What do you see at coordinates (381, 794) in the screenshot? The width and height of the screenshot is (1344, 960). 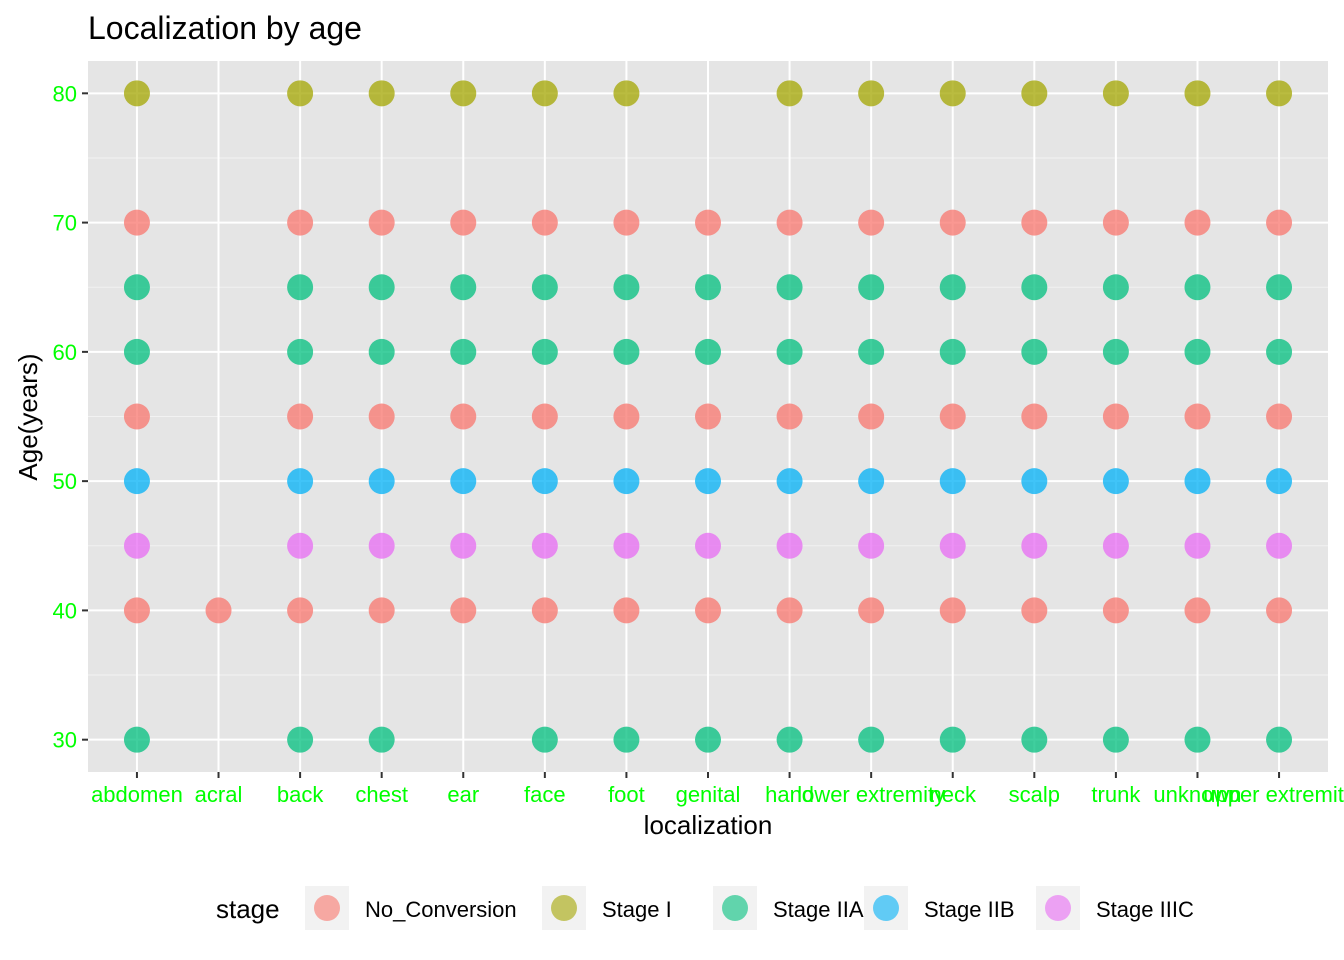 I see `x-tick-label: chest` at bounding box center [381, 794].